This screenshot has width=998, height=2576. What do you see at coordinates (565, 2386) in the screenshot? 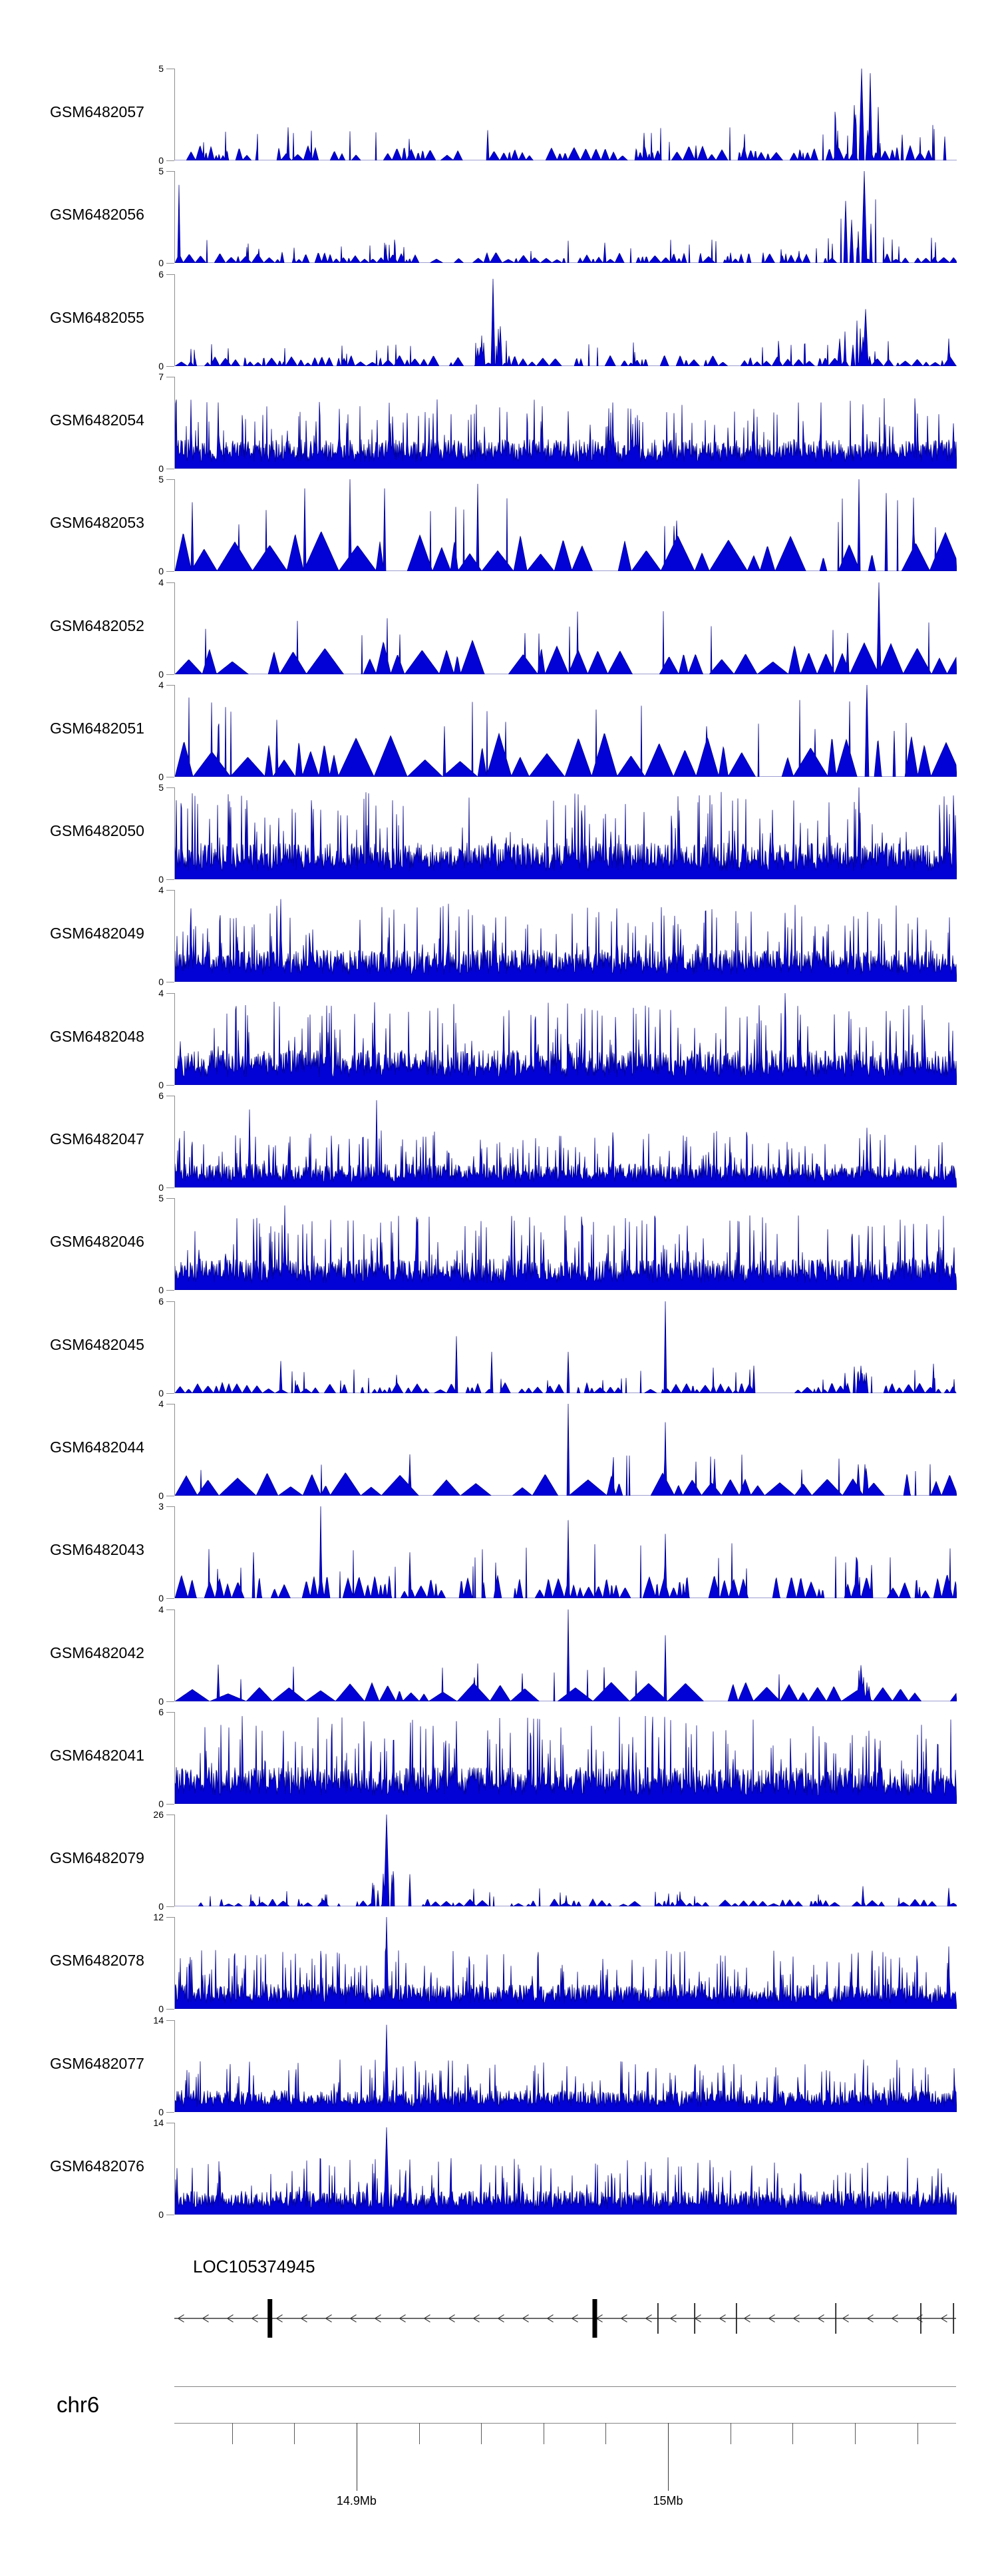
I see `ruler-top-line` at bounding box center [565, 2386].